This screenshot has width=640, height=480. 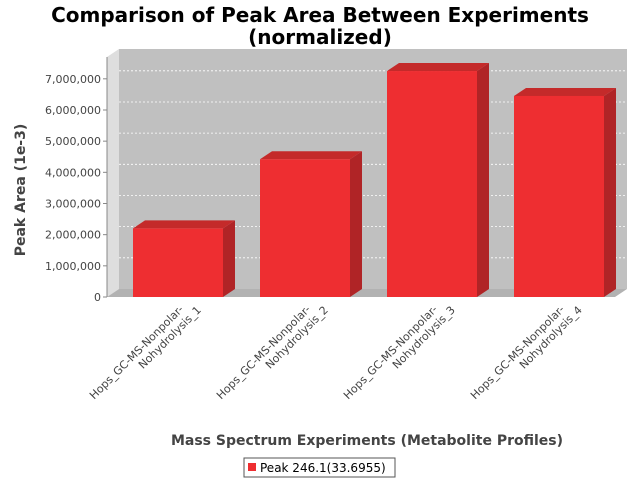 I want to click on y-tick-label: 3,000,000, so click(x=73, y=203).